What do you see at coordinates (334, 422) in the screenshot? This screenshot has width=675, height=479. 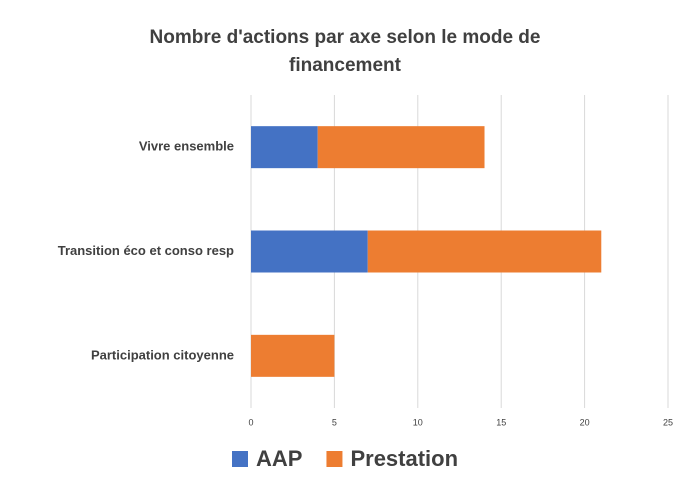 I see `x-tick-label: 5` at bounding box center [334, 422].